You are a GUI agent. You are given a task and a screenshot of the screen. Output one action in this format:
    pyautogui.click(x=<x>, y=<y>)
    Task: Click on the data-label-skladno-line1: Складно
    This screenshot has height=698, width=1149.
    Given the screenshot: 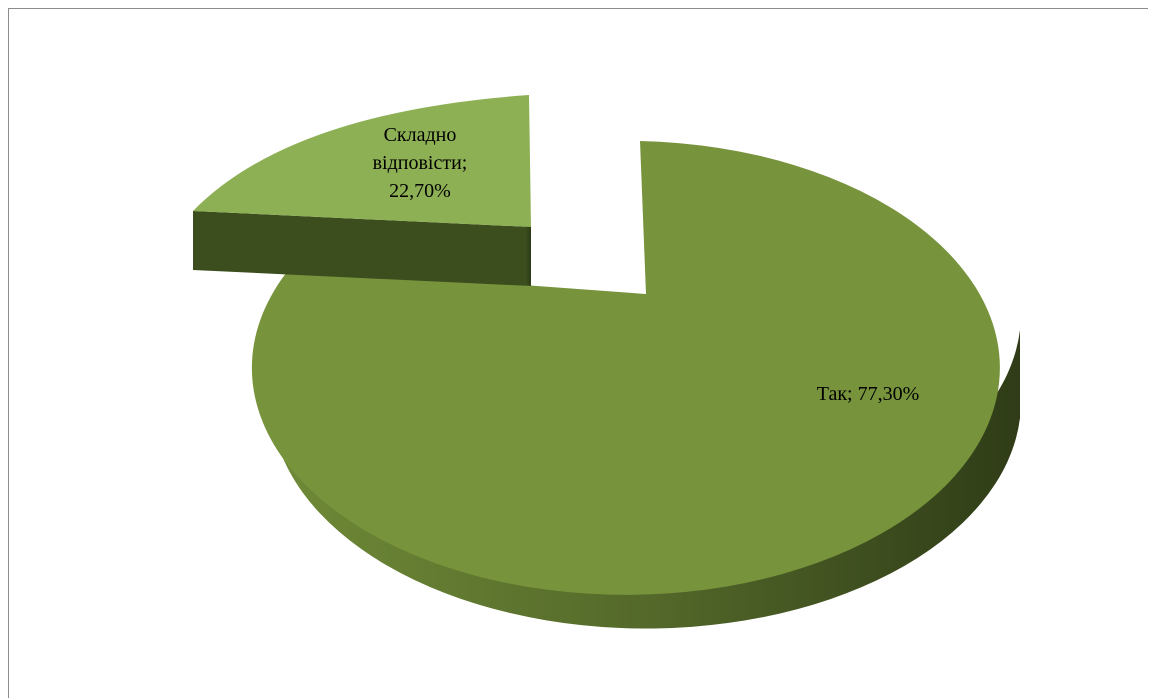 What is the action you would take?
    pyautogui.click(x=420, y=135)
    